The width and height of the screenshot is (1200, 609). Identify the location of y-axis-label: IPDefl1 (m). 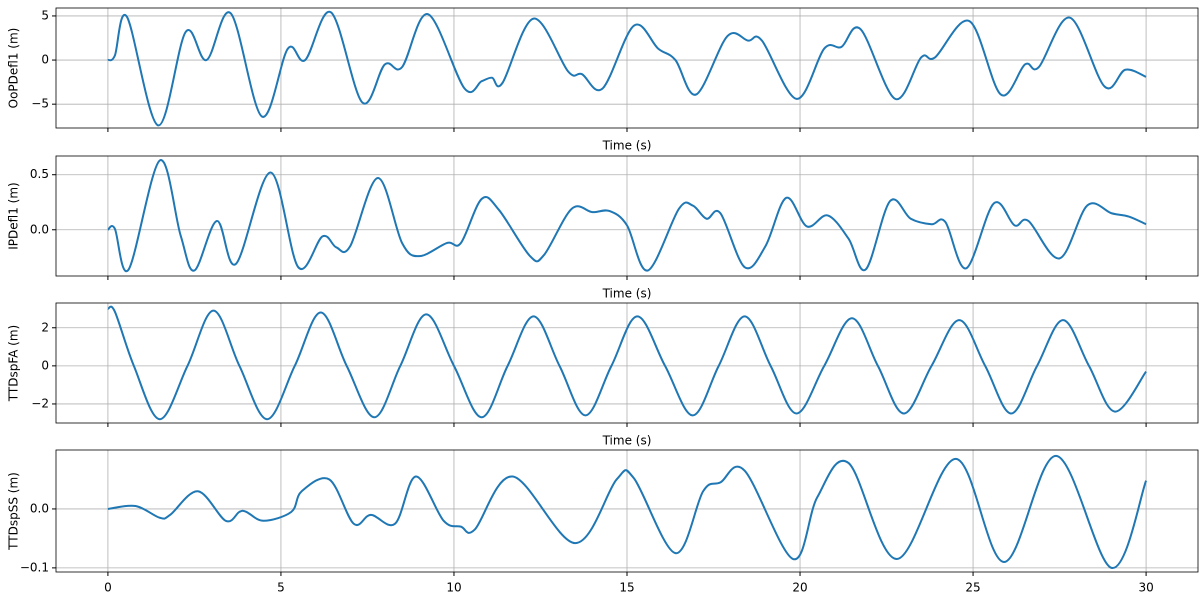
(14, 215).